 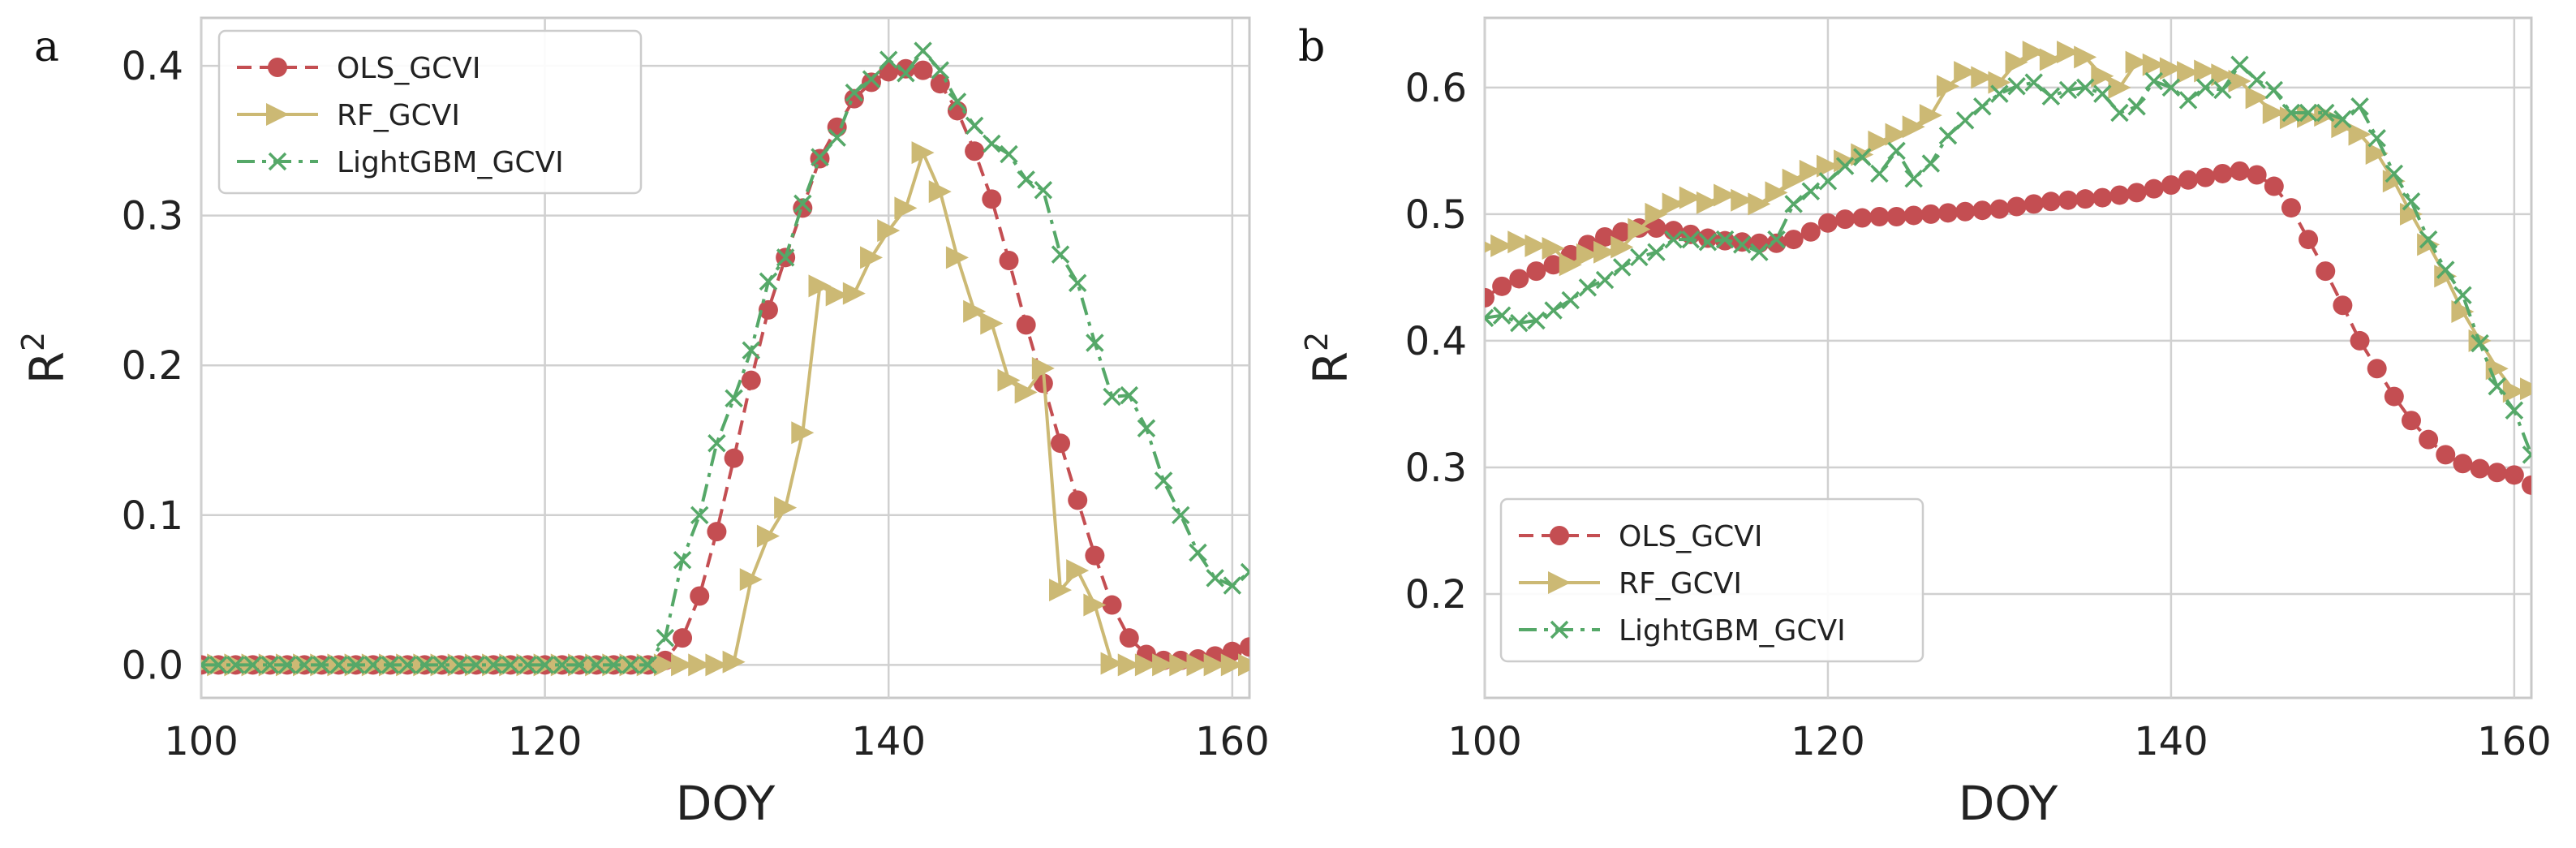 I want to click on y-axis-title-superscript: 2, so click(x=33, y=341).